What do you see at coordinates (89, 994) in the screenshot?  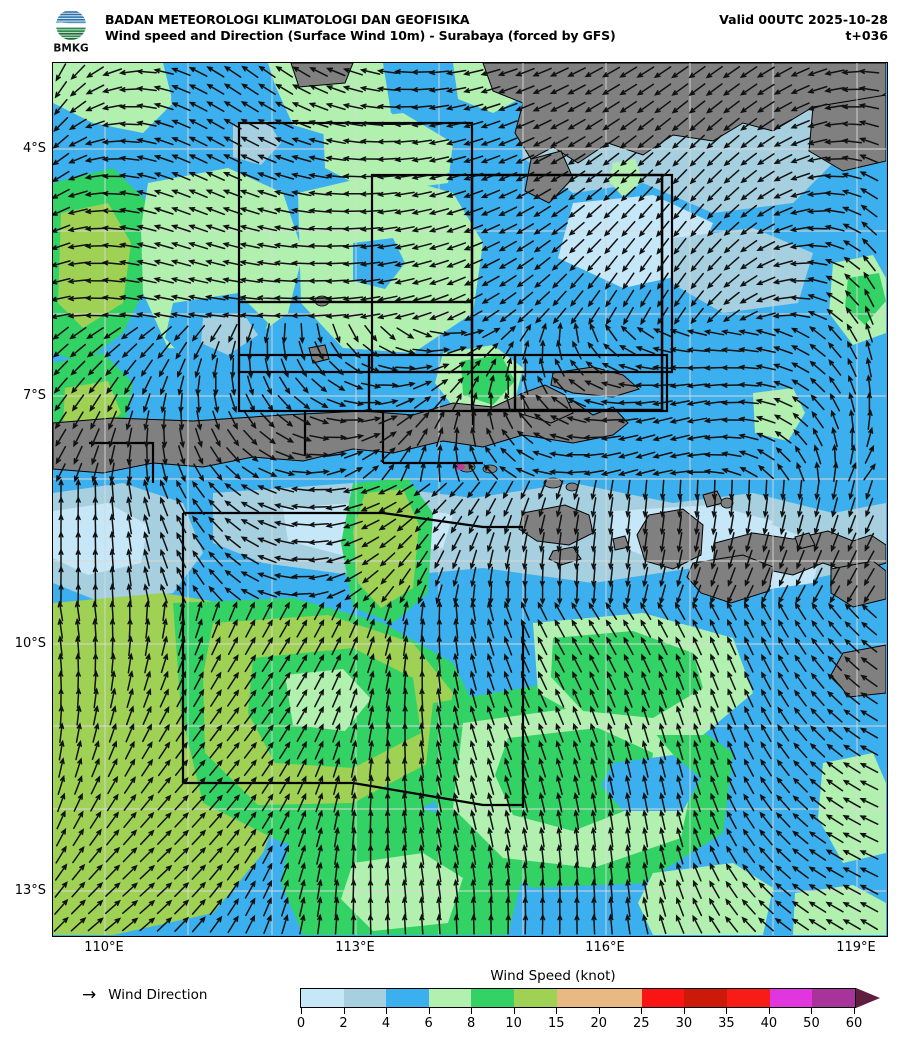 I see `wind-direction-arrow-icon: →` at bounding box center [89, 994].